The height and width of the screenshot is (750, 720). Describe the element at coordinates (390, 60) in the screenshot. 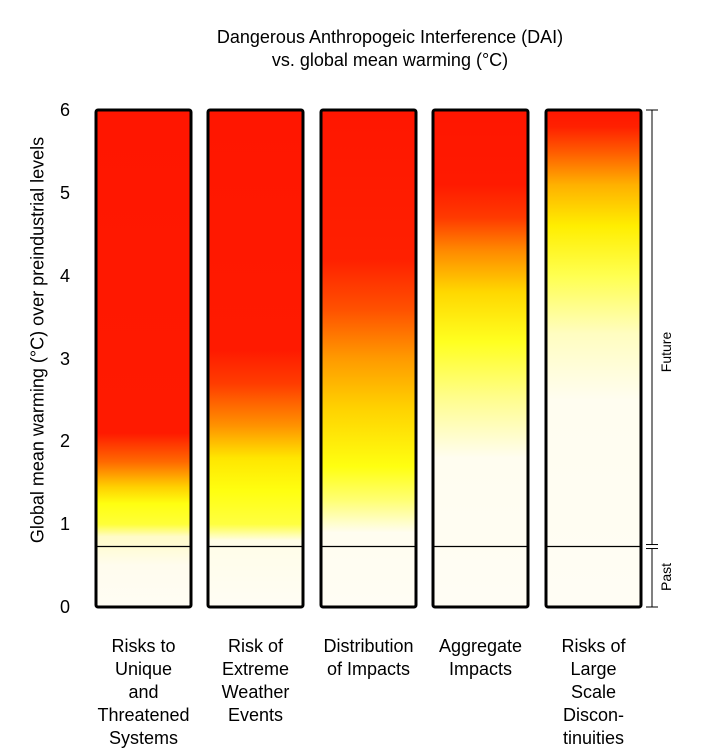

I see `chart-subtitle: vs. global mean warming (°C)` at that location.